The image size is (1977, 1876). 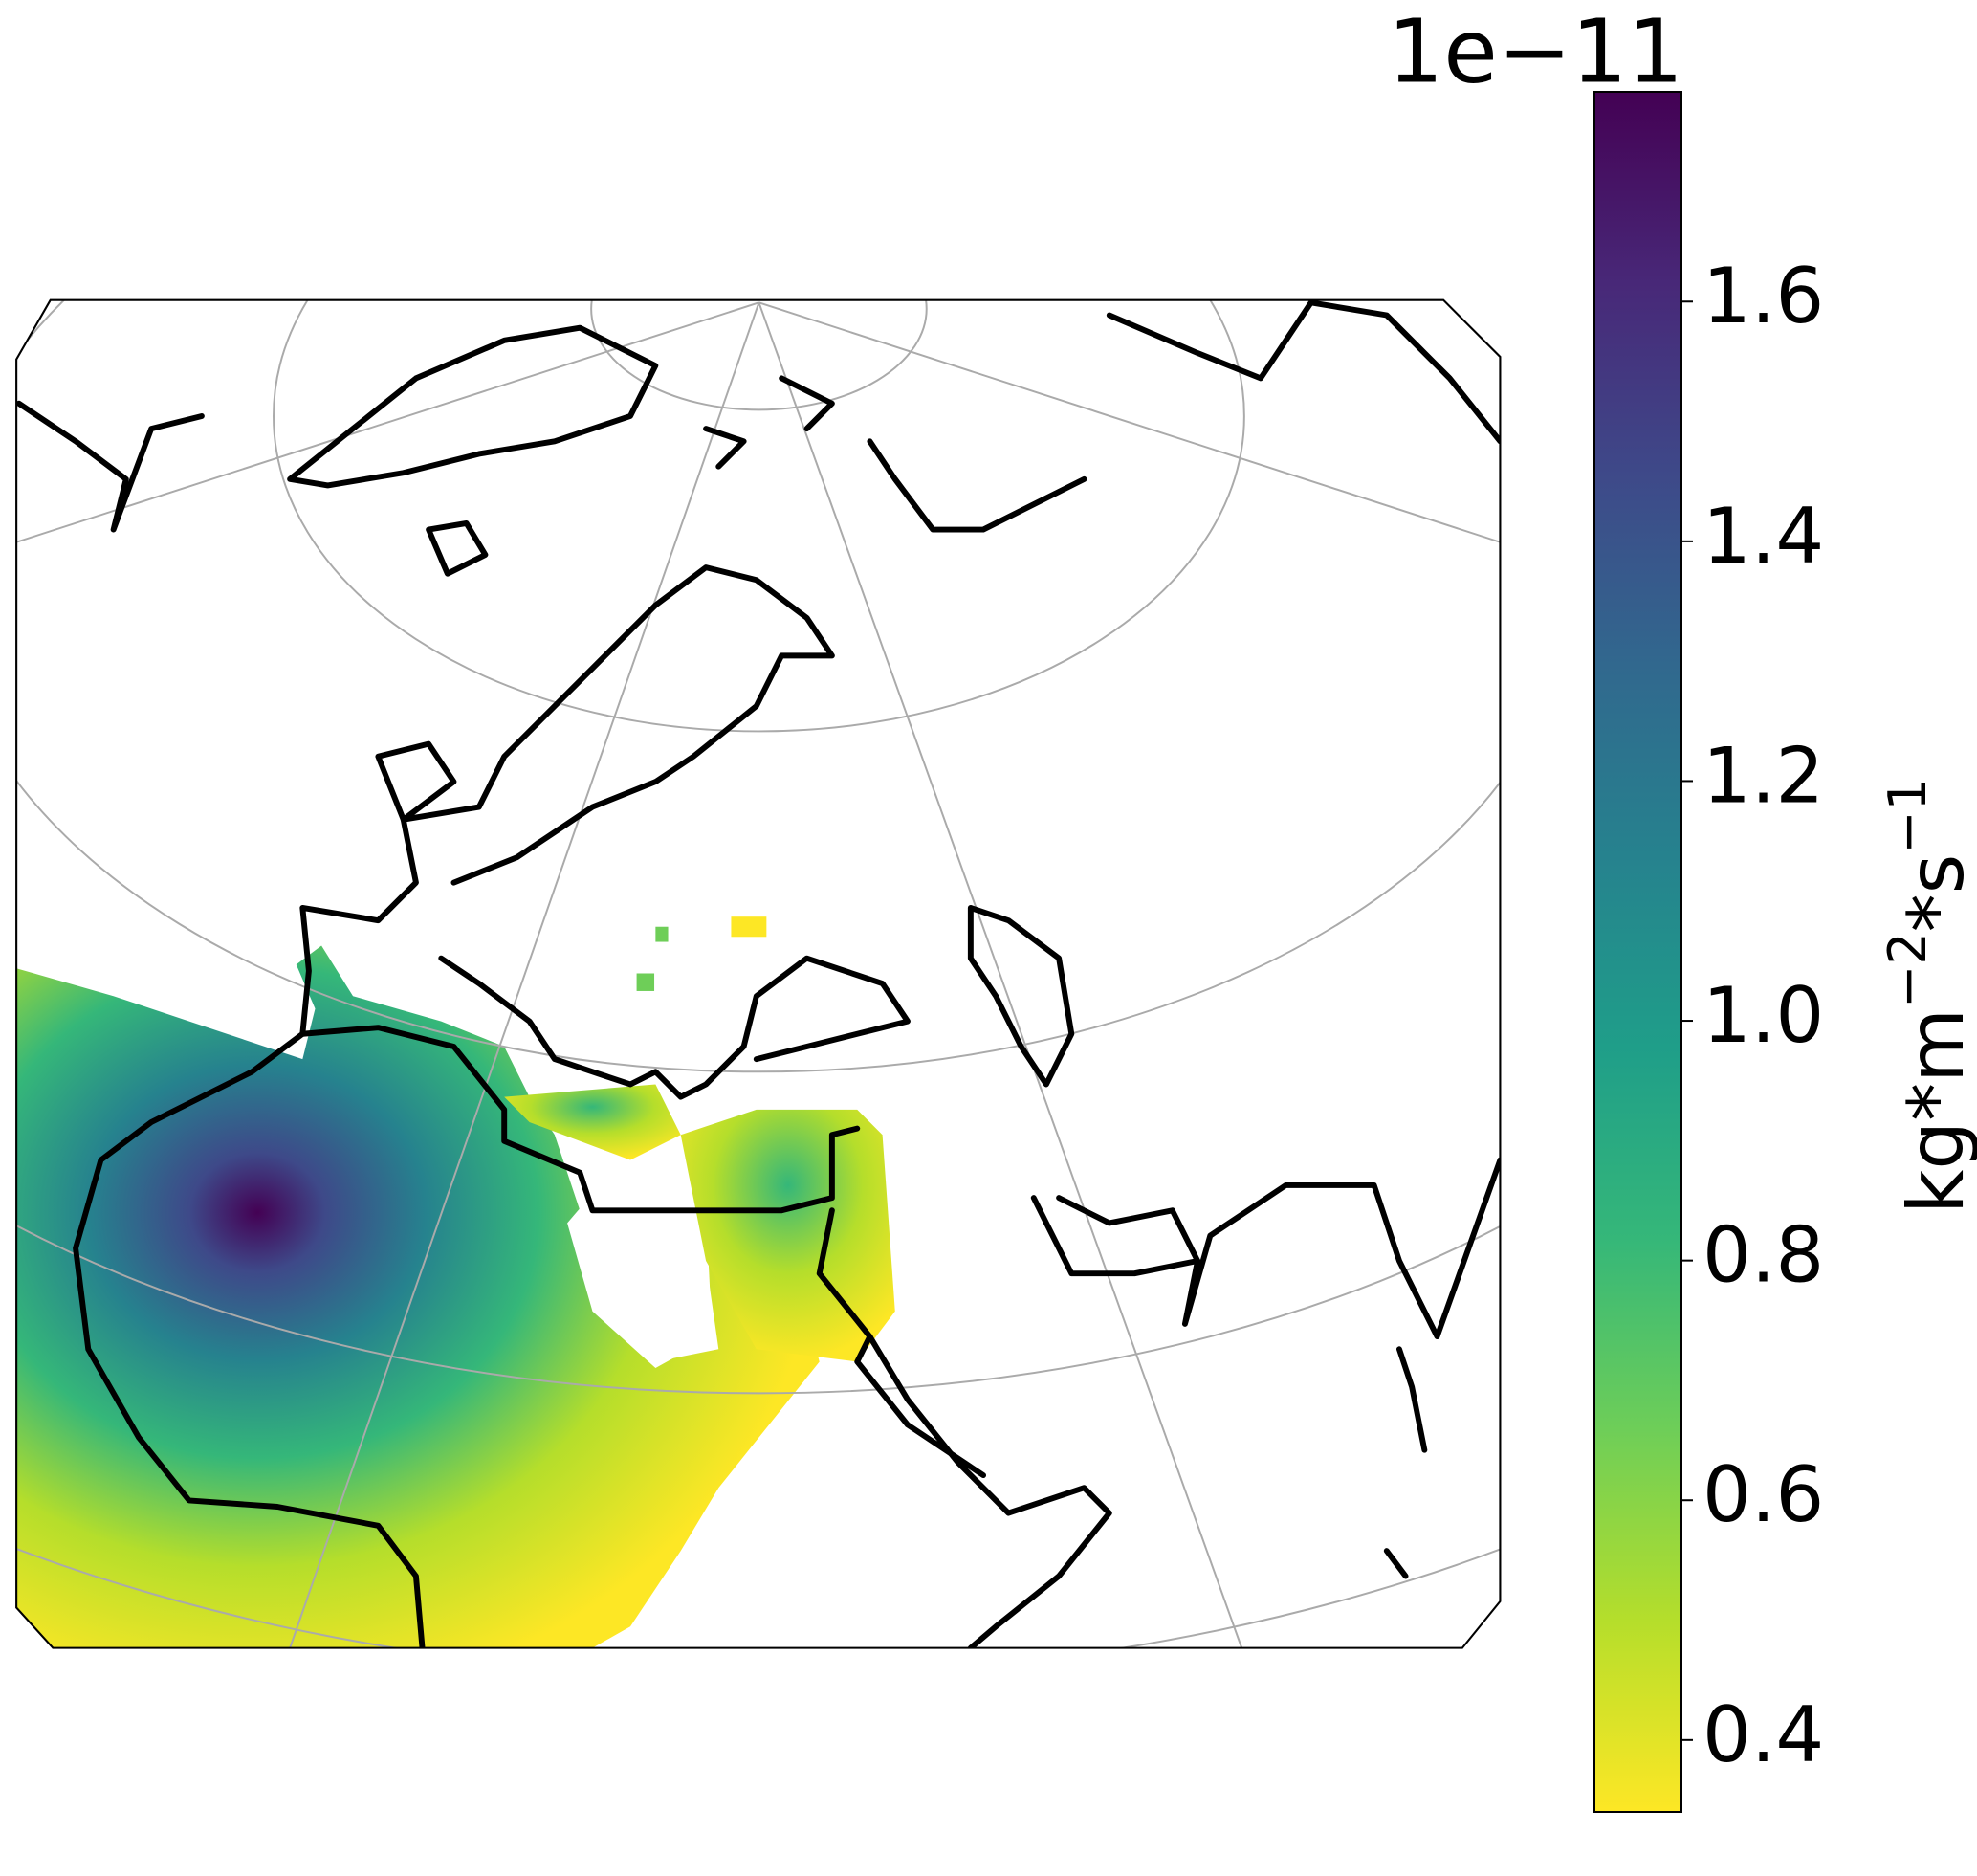 What do you see at coordinates (1763, 536) in the screenshot?
I see `colorbar-tick-label: 1.4` at bounding box center [1763, 536].